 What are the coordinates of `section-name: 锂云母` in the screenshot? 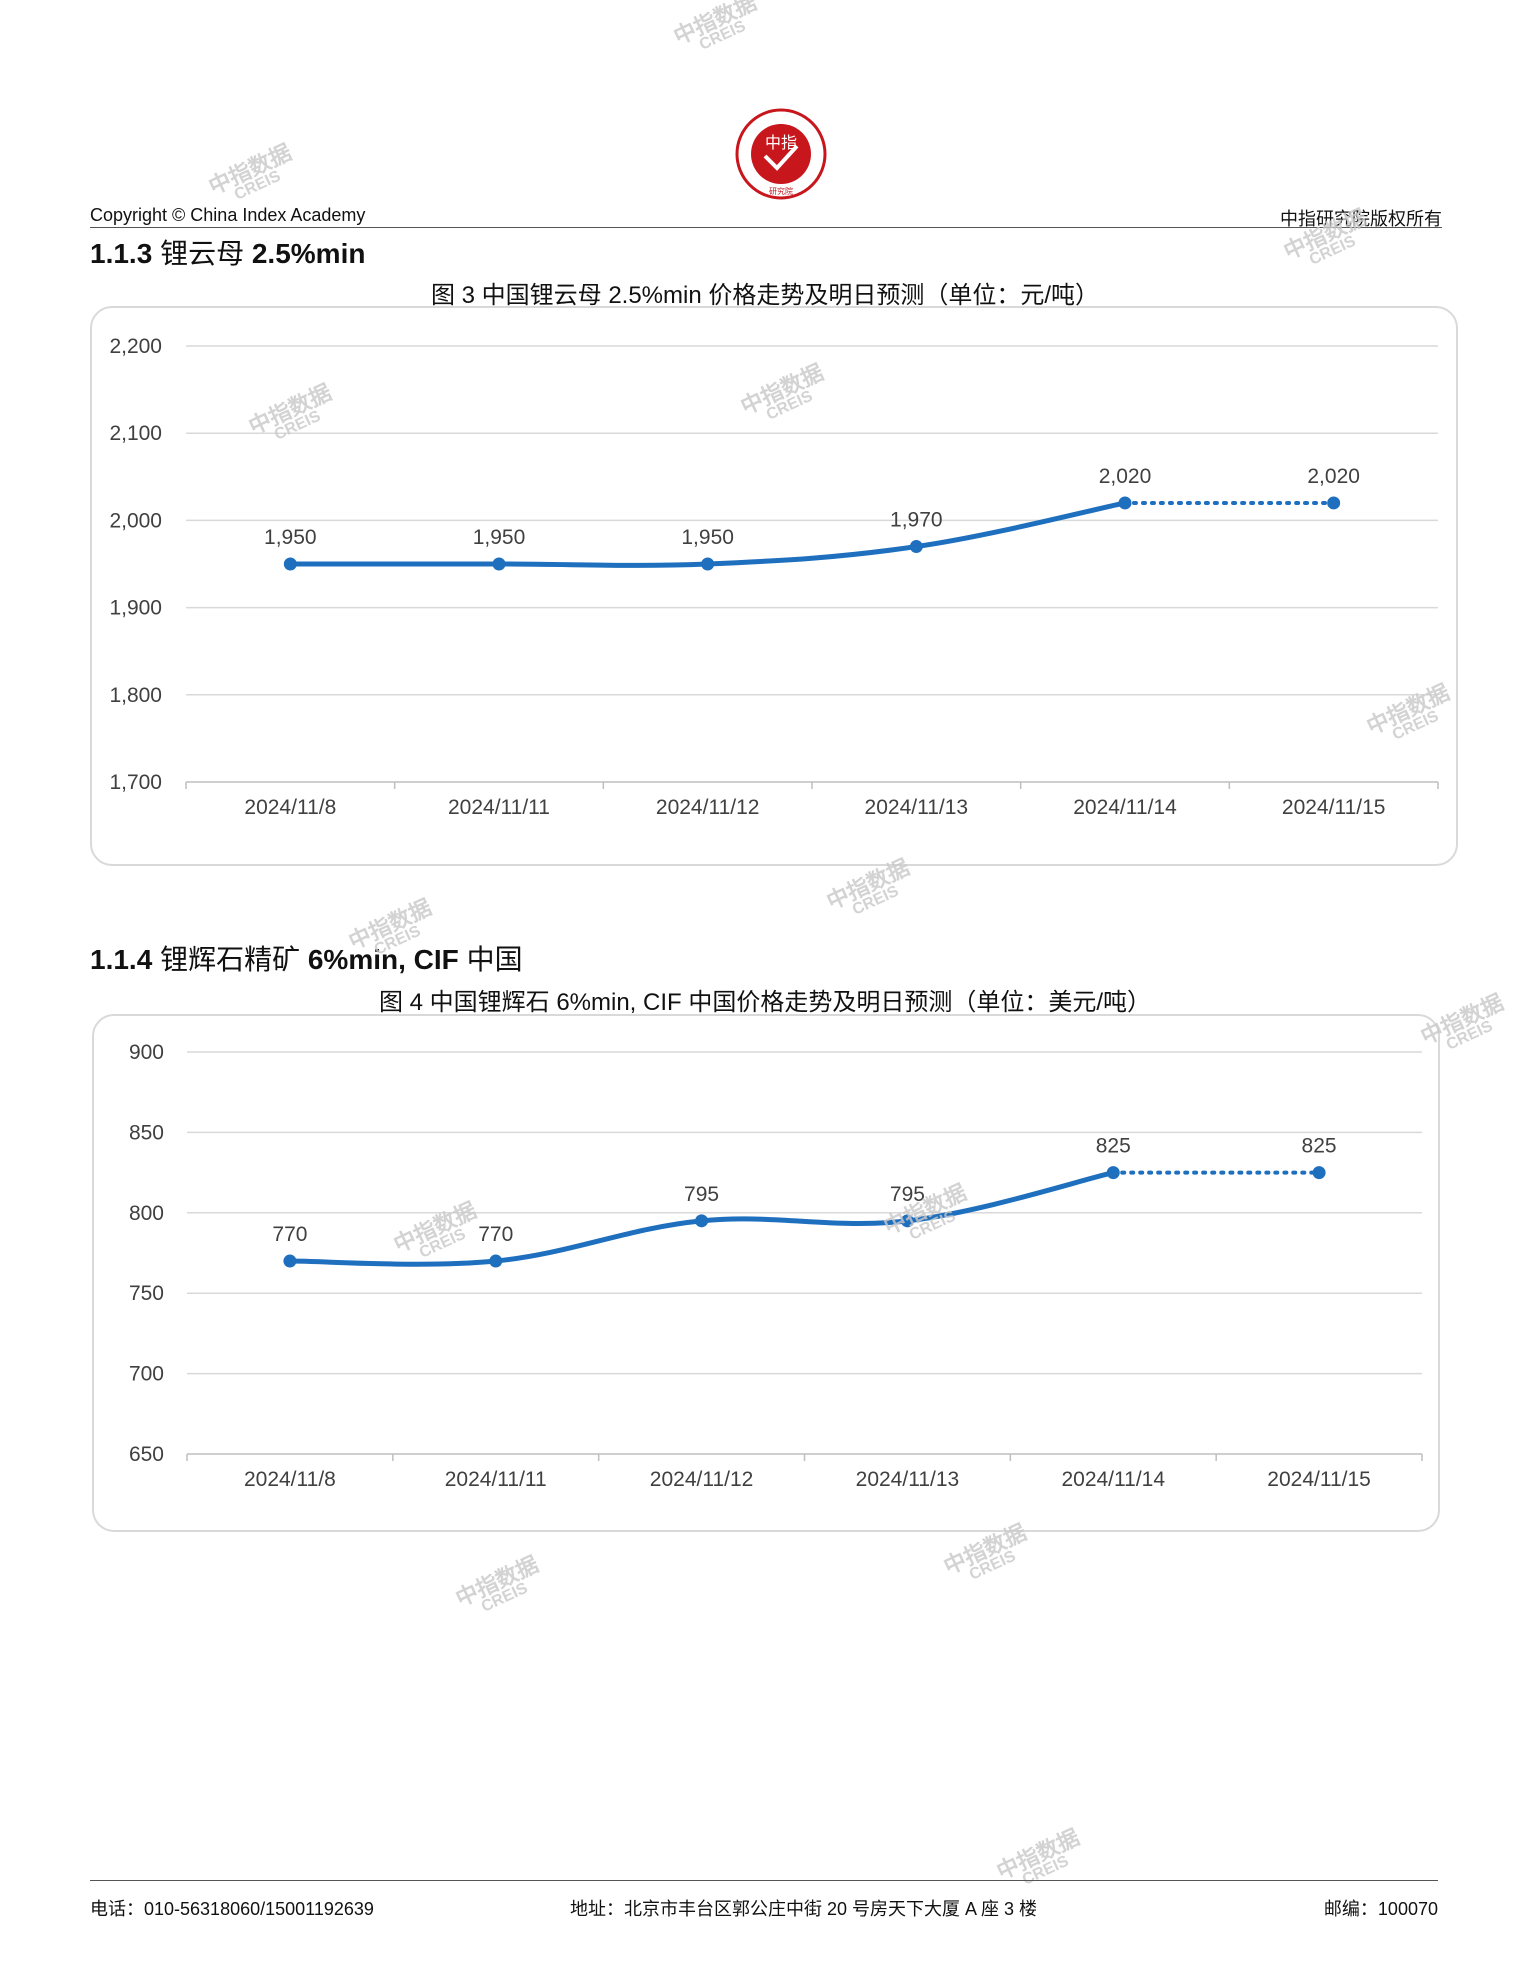 It's located at (202, 253).